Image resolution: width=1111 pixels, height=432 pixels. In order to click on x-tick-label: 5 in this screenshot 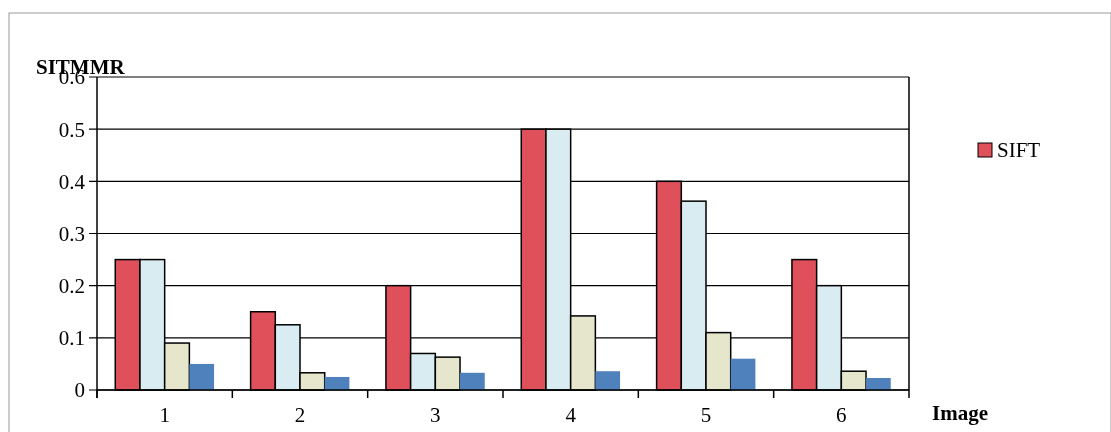, I will do `click(706, 415)`.